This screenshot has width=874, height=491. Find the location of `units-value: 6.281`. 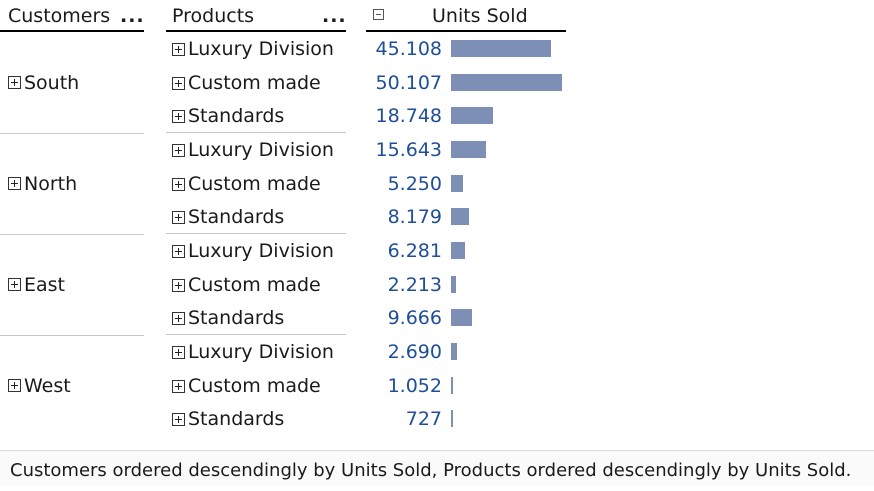

units-value: 6.281 is located at coordinates (414, 251).